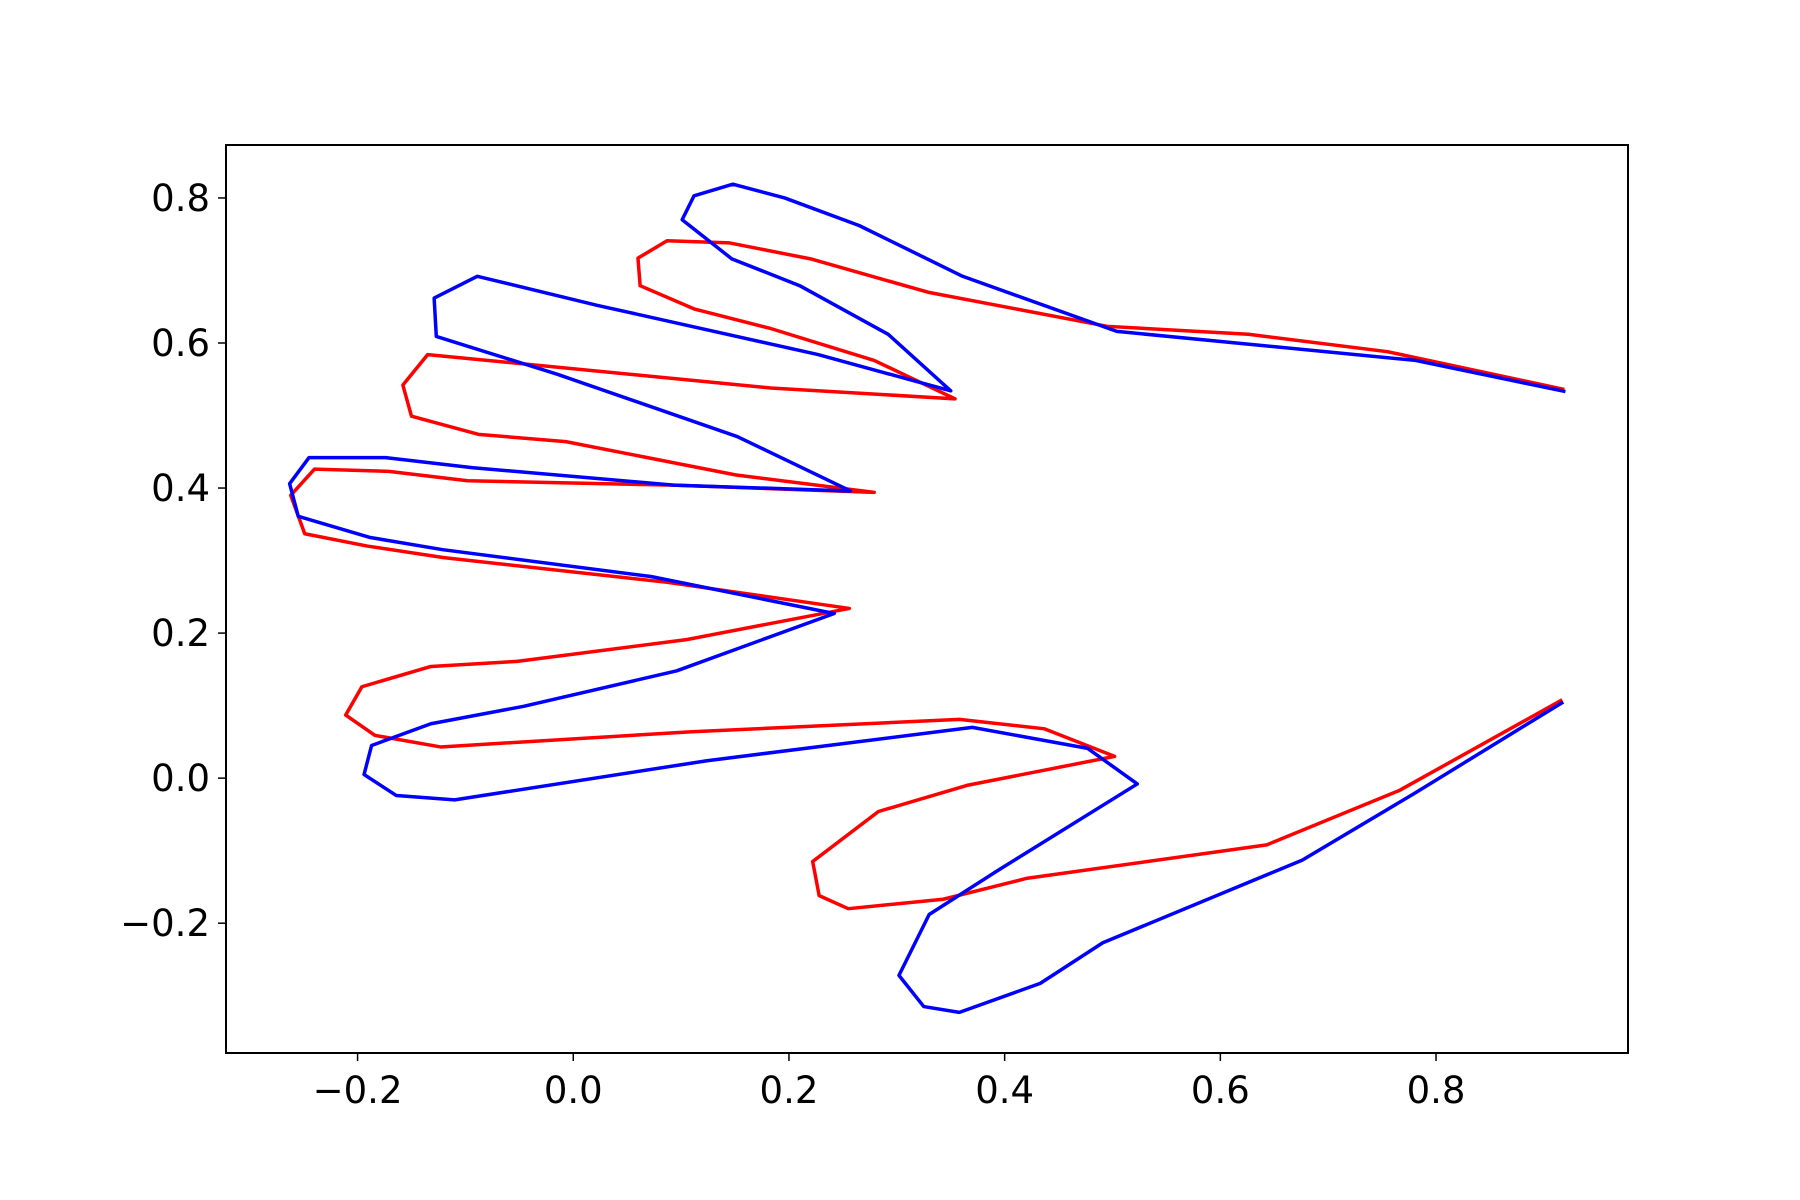 Image resolution: width=1800 pixels, height=1200 pixels. What do you see at coordinates (1220, 1090) in the screenshot?
I see `x-tick-label: 0.6` at bounding box center [1220, 1090].